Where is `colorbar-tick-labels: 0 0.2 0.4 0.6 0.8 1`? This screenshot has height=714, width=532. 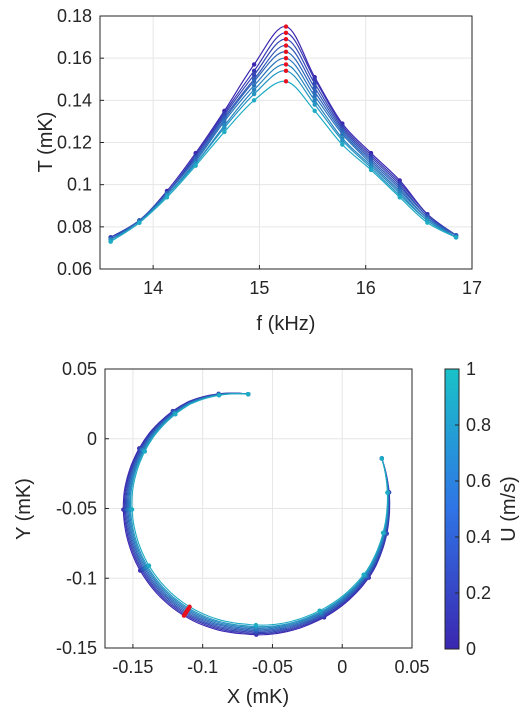
colorbar-tick-labels: 0 0.2 0.4 0.6 0.8 1 is located at coordinates (473, 509).